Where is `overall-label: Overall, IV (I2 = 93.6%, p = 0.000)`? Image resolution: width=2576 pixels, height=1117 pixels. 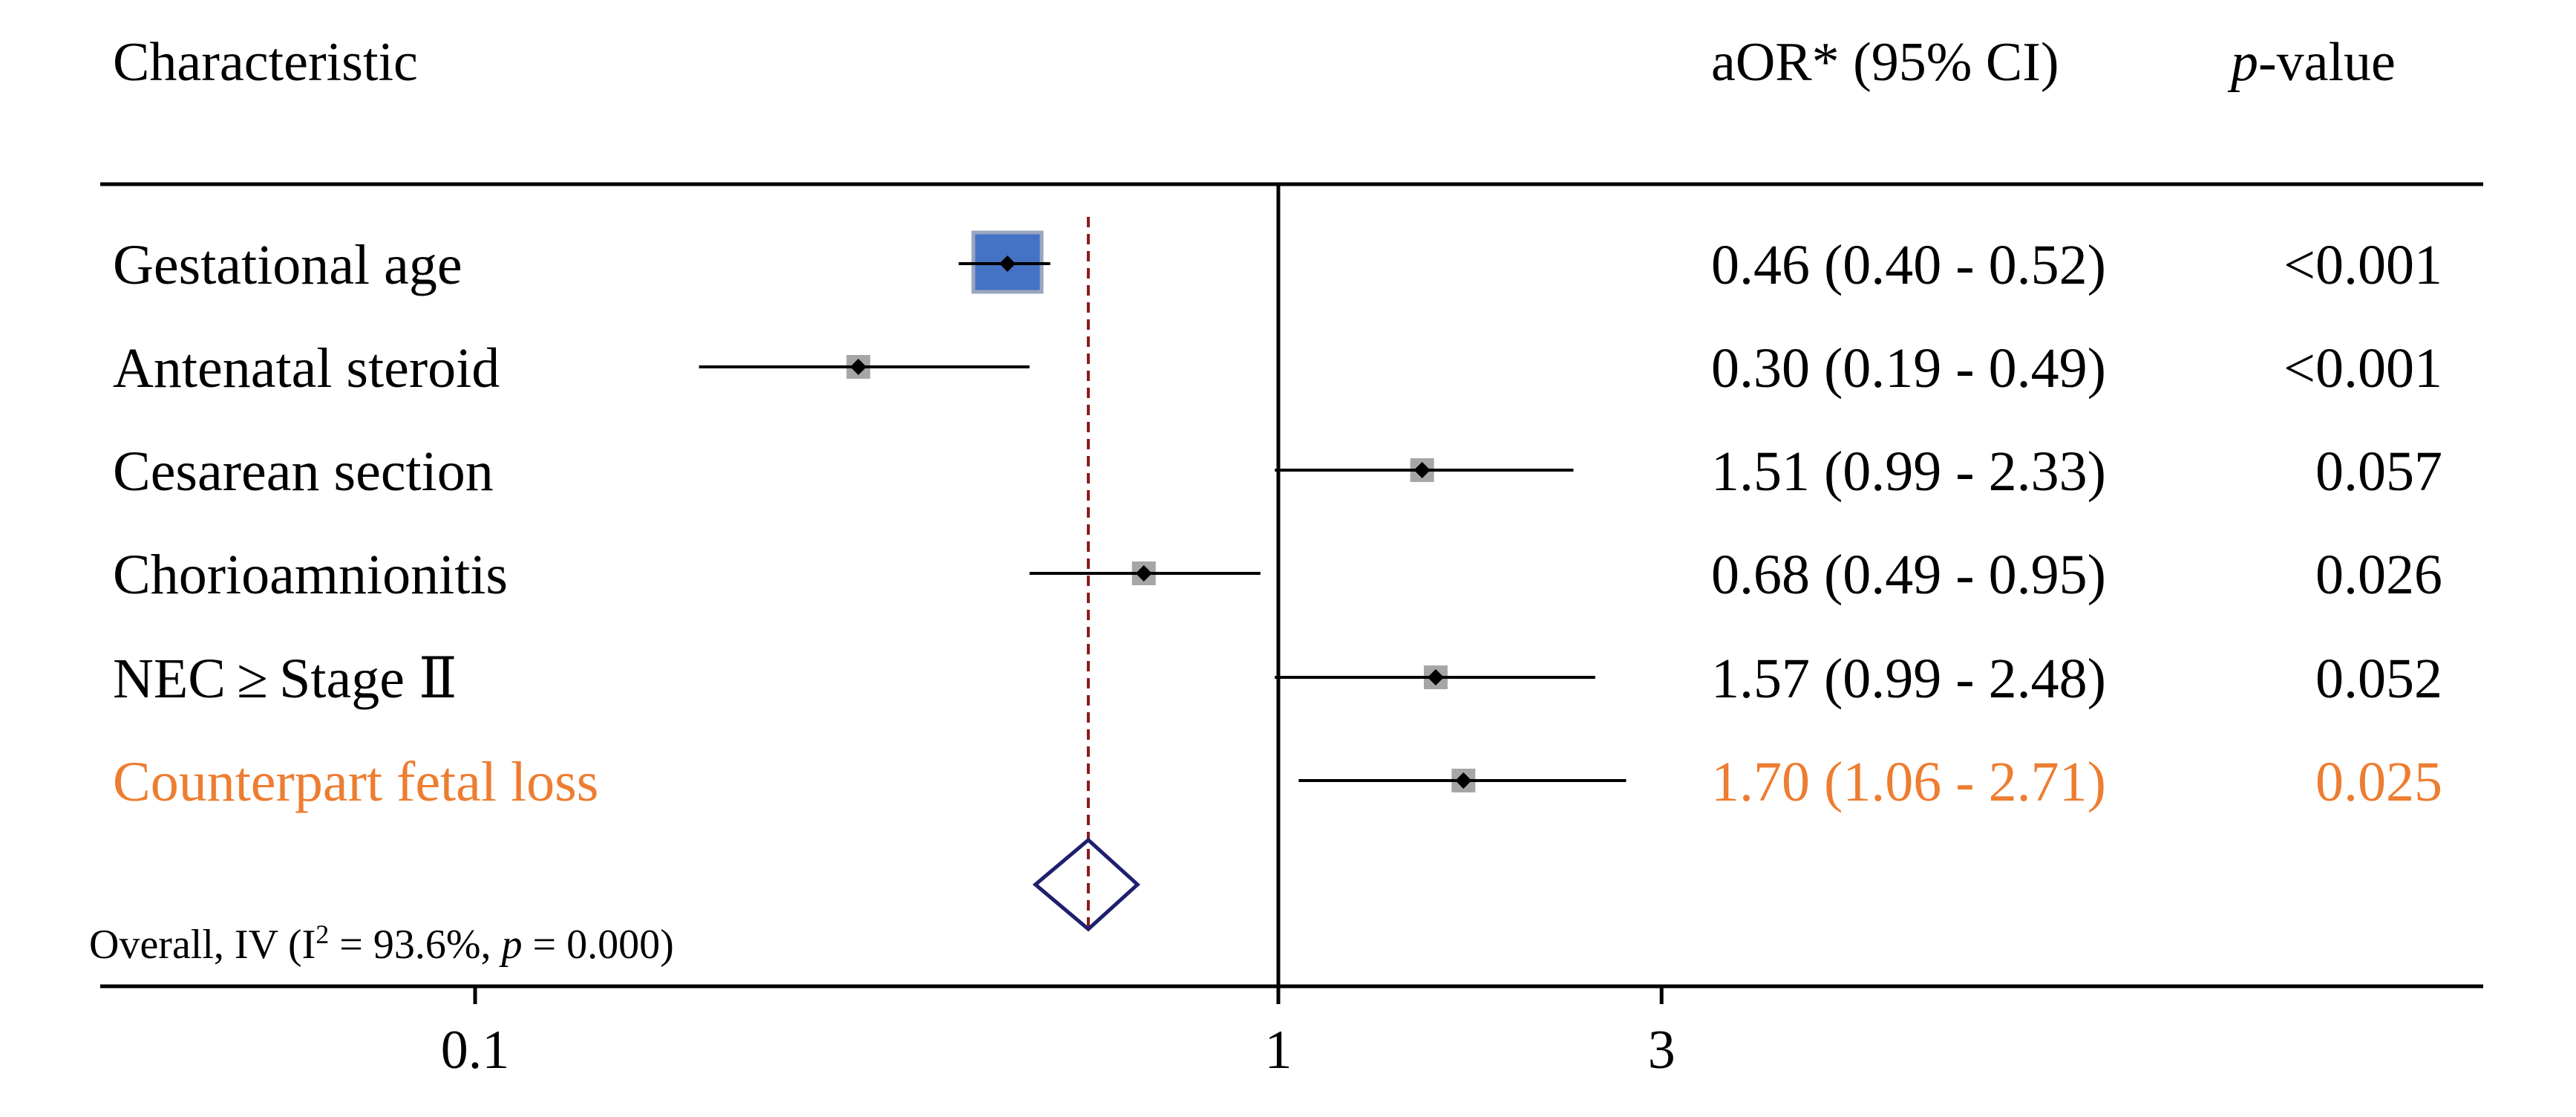
overall-label: Overall, IV (I2 = 93.6%, p = 0.000) is located at coordinates (381, 943).